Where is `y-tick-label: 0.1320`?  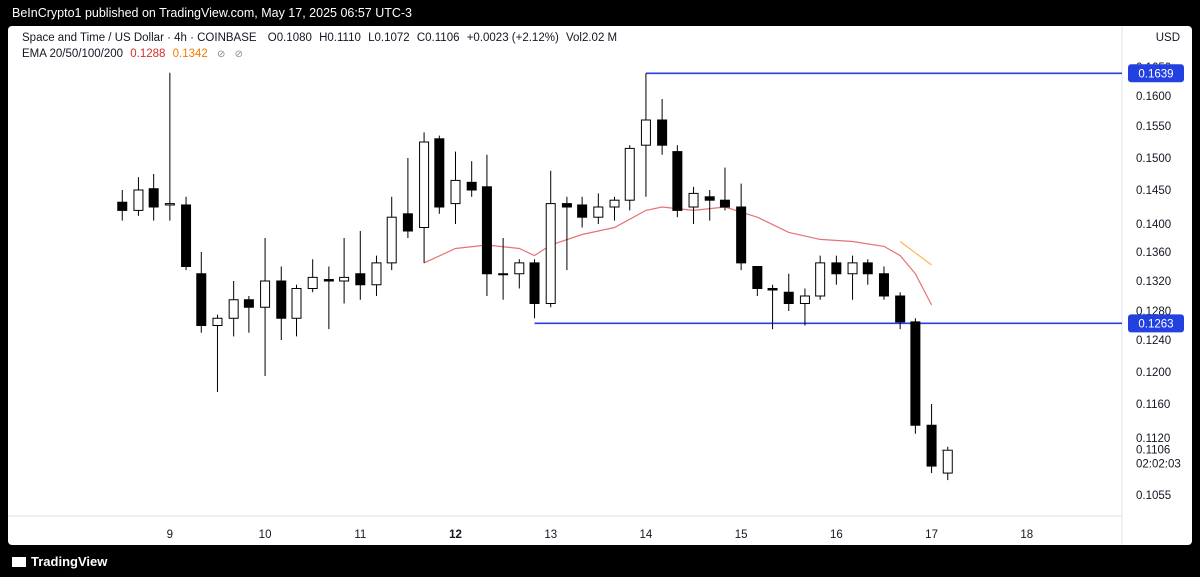
y-tick-label: 0.1320 is located at coordinates (1153, 282).